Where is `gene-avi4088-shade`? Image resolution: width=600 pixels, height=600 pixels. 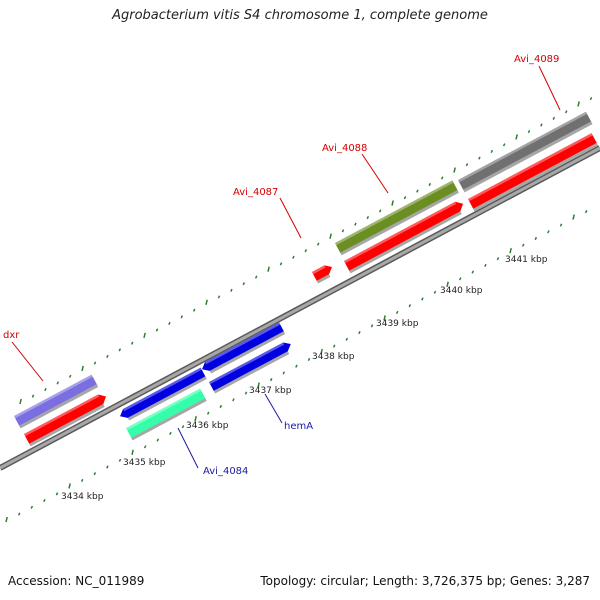
gene-avi4088-shade is located at coordinates (399, 223).